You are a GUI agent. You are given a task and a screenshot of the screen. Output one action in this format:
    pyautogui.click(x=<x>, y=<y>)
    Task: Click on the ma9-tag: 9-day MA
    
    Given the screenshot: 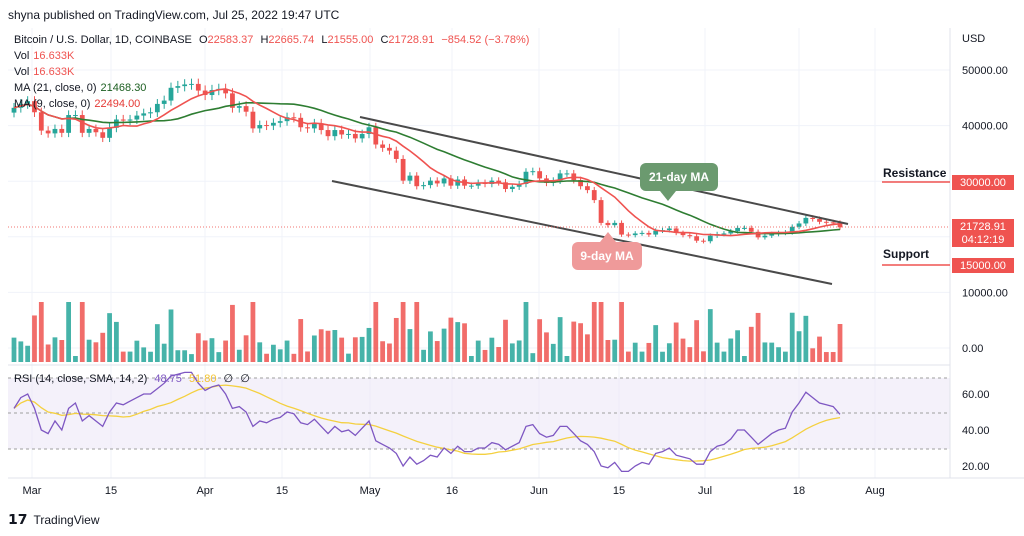 What is the action you would take?
    pyautogui.click(x=607, y=251)
    